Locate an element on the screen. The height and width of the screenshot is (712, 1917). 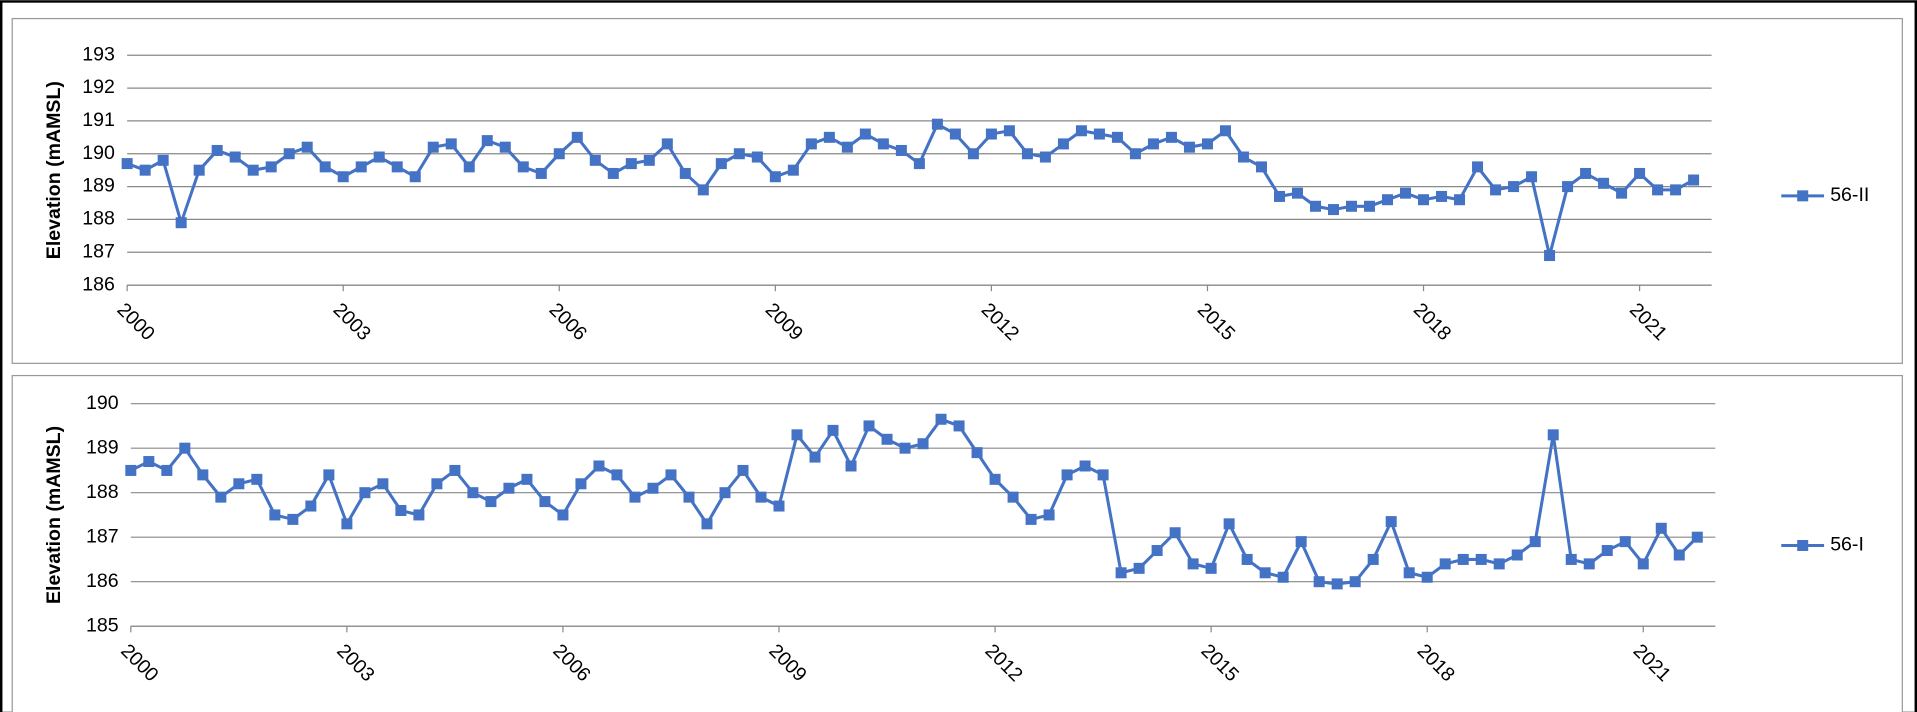
y-tick-label: 192 is located at coordinates (98, 87).